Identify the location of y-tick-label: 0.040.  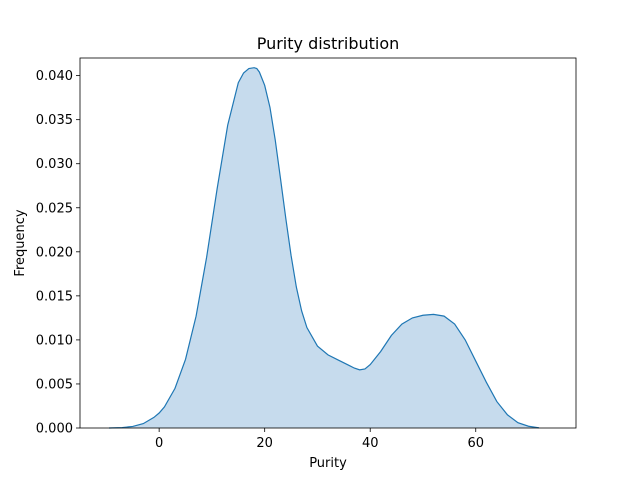
(54, 76).